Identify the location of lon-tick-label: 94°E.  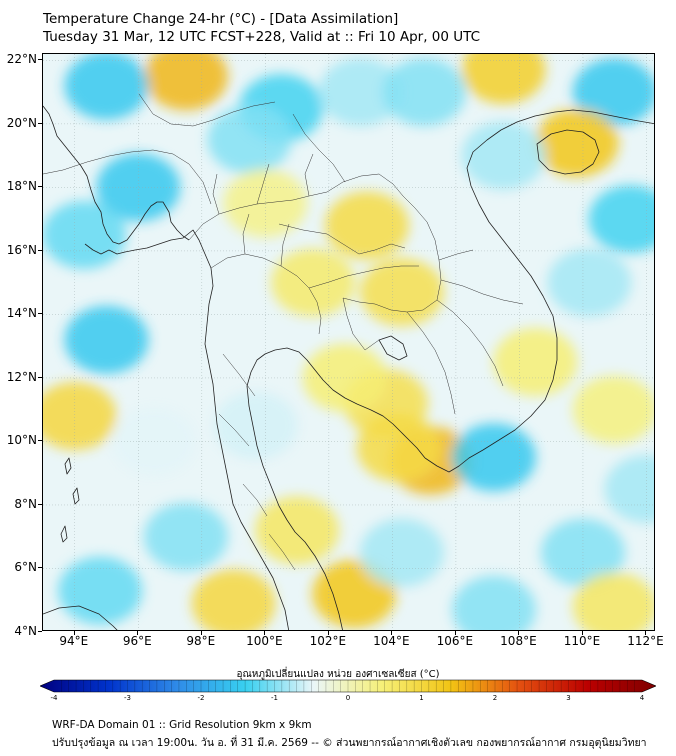
(74, 641).